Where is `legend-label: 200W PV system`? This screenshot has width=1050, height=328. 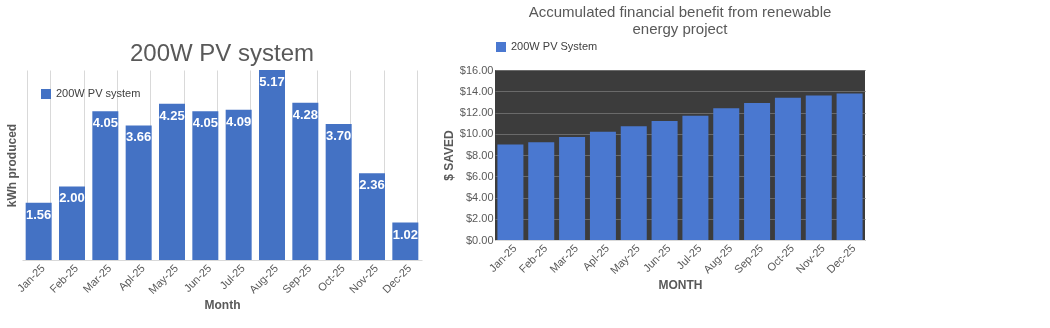 legend-label: 200W PV system is located at coordinates (98, 93).